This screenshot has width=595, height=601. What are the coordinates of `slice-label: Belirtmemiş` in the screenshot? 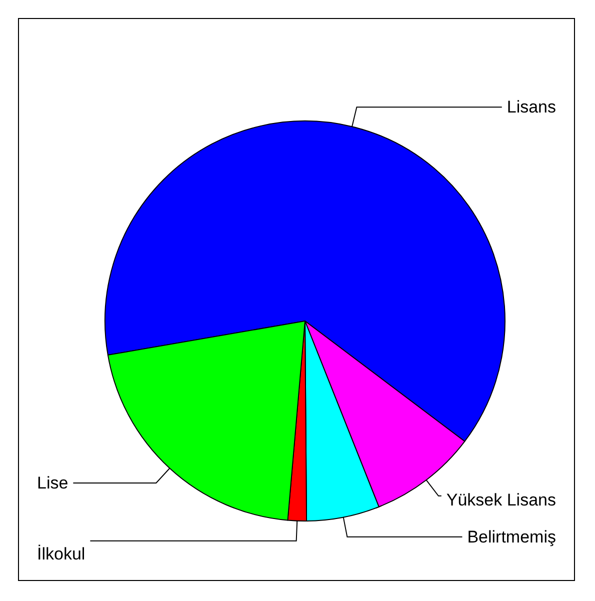 It's located at (511, 536).